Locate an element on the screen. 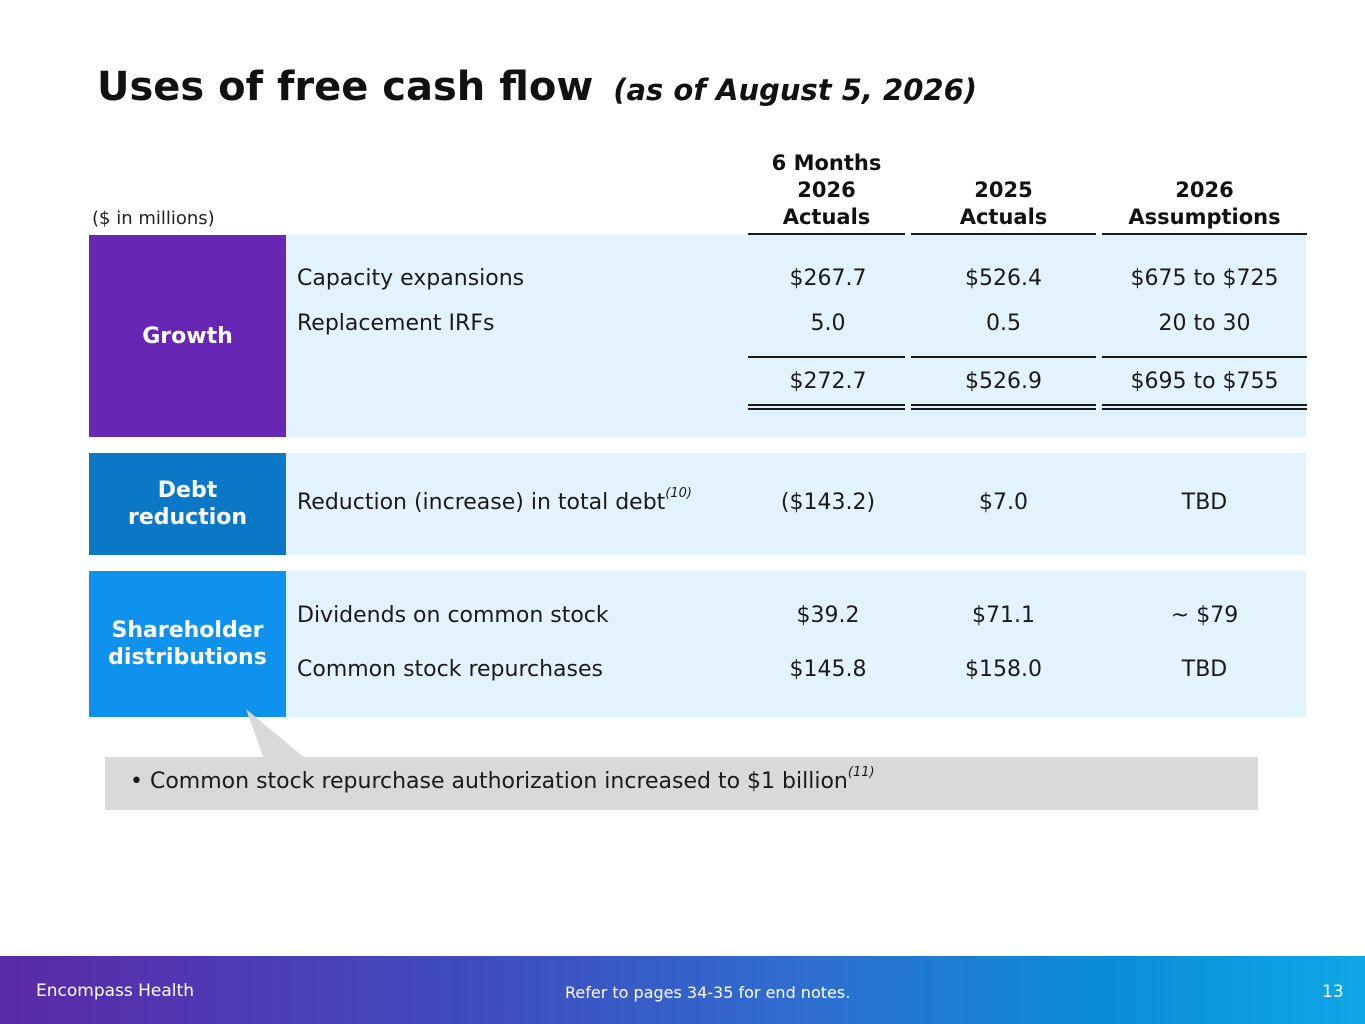  column-header-6-months-2026: 6 Months 2026 Actuals is located at coordinates (826, 190).